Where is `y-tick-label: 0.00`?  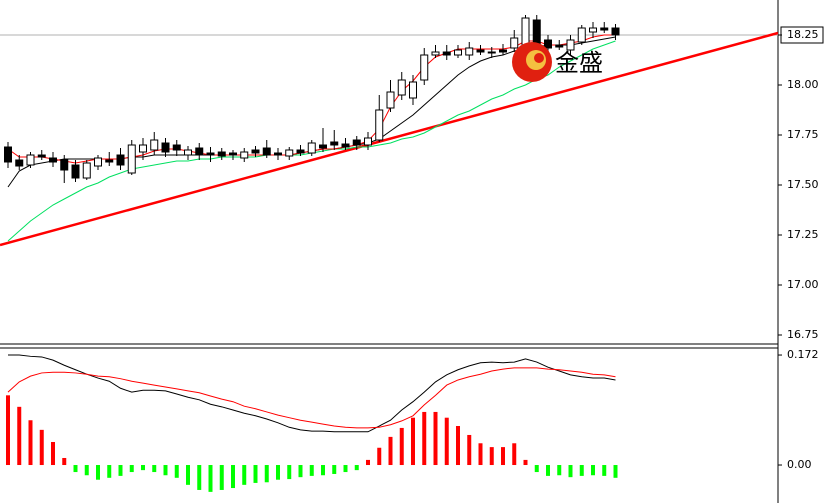 y-tick-label: 0.00 is located at coordinates (799, 464).